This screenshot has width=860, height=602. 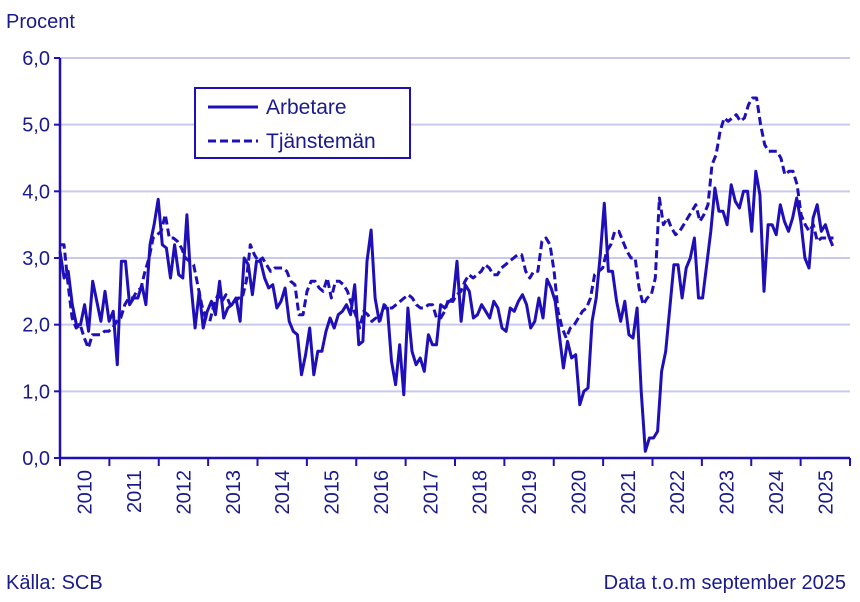 What do you see at coordinates (36, 326) in the screenshot?
I see `y-tick-label: 2,0` at bounding box center [36, 326].